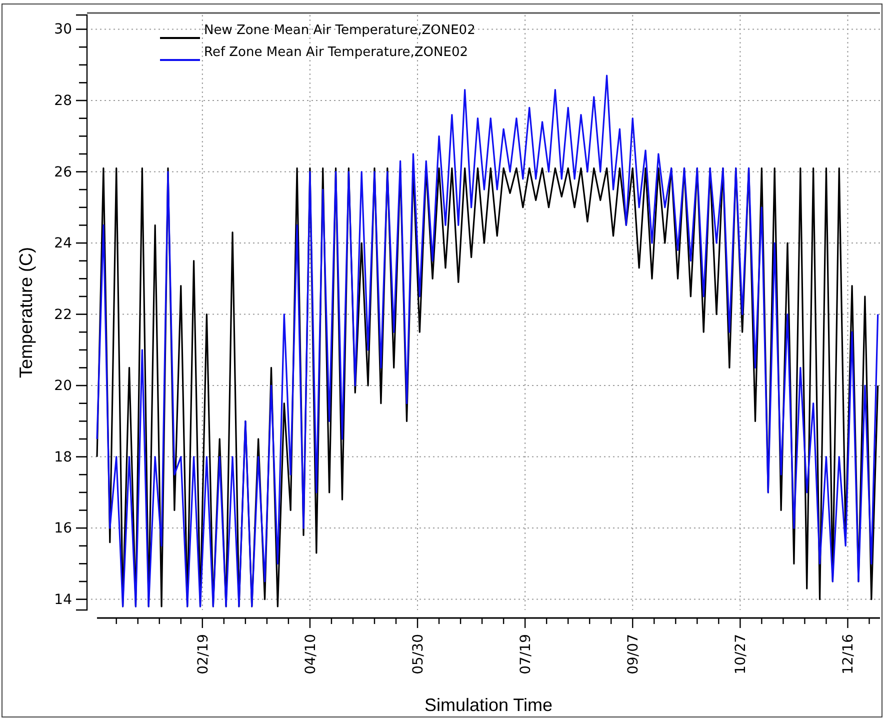  I want to click on y-tick-label: 28, so click(63, 100).